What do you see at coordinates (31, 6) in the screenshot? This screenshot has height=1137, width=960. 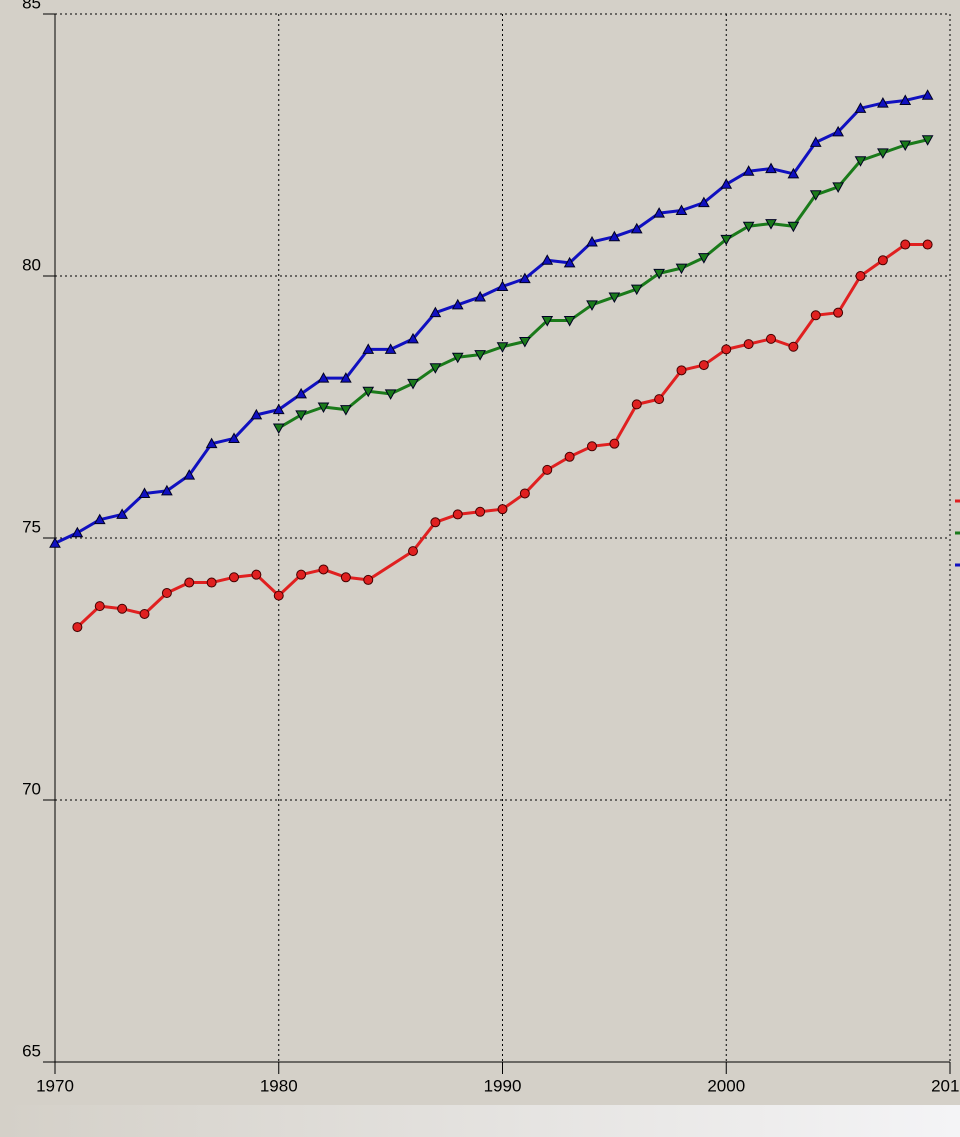 I see `y-tick-label: 85` at bounding box center [31, 6].